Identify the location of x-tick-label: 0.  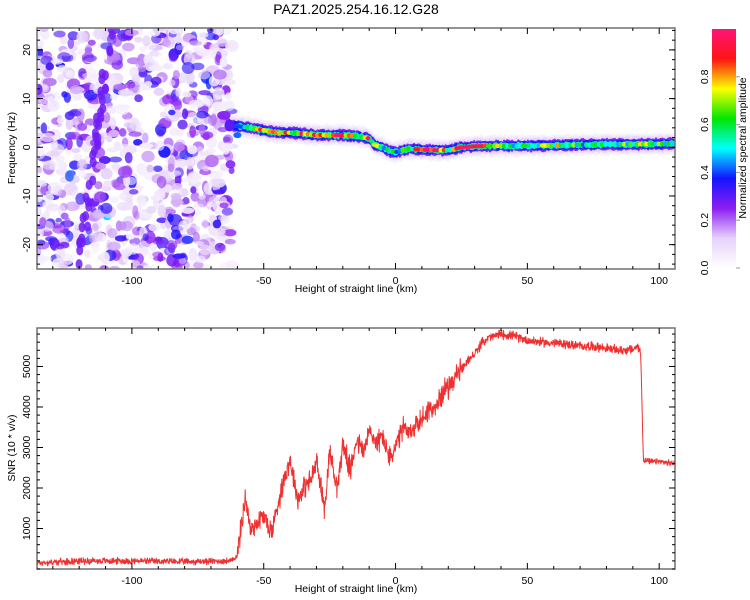
(396, 581).